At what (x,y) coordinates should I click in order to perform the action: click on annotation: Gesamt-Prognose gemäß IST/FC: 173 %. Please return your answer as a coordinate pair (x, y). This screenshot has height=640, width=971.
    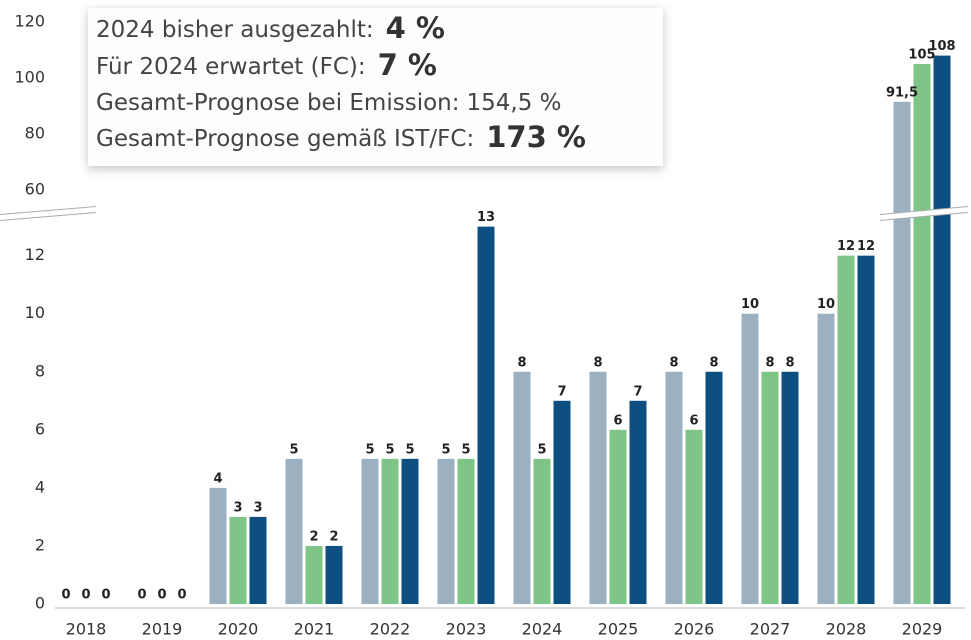
    Looking at the image, I should click on (341, 137).